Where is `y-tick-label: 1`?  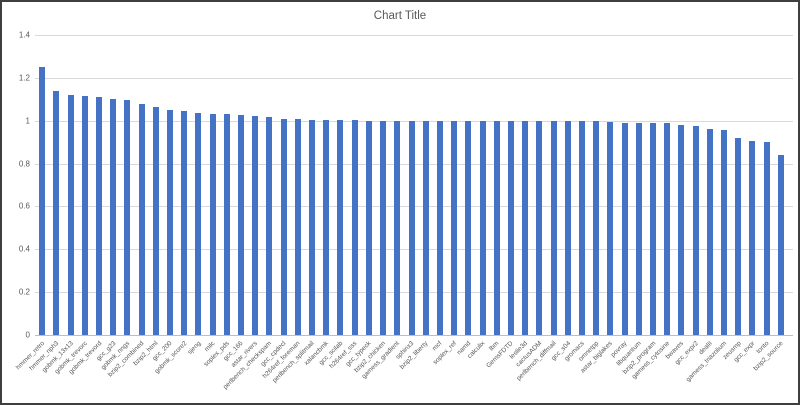
y-tick-label: 1 is located at coordinates (27, 121).